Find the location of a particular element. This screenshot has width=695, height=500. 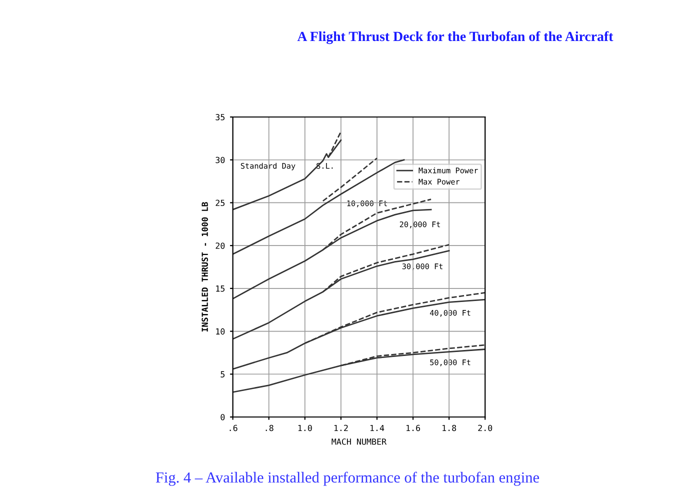

y-tick-label: 35 is located at coordinates (220, 117).